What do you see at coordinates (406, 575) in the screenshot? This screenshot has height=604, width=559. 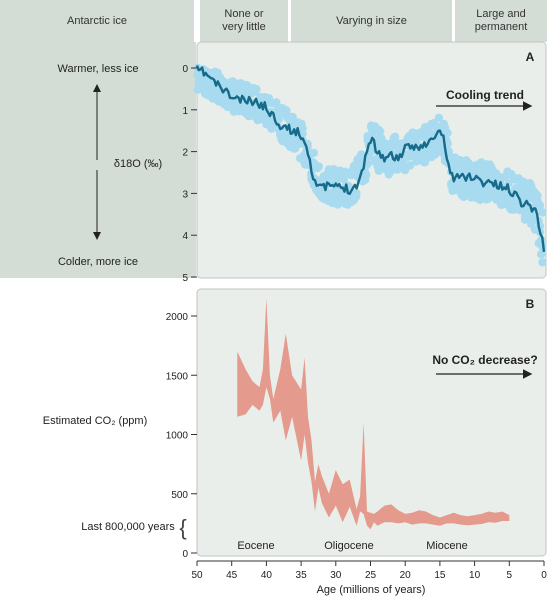 I see `x-tick-label: 20` at bounding box center [406, 575].